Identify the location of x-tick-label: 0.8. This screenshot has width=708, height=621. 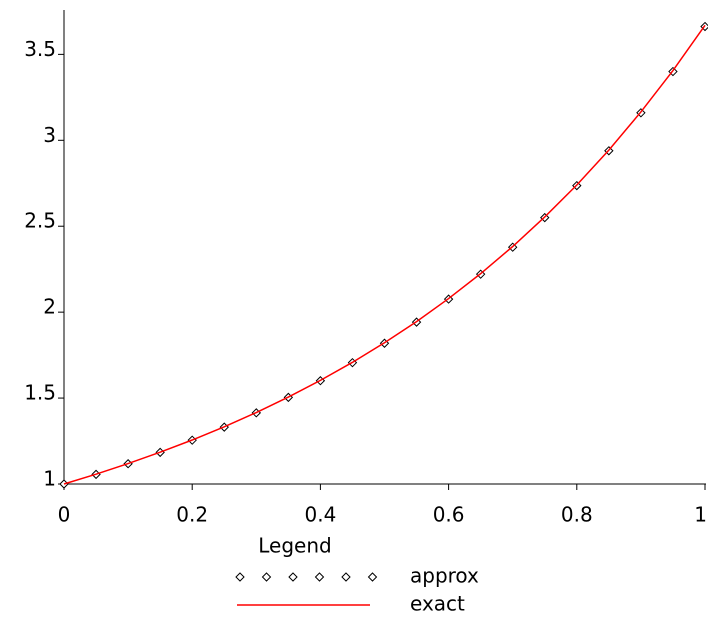
(577, 515).